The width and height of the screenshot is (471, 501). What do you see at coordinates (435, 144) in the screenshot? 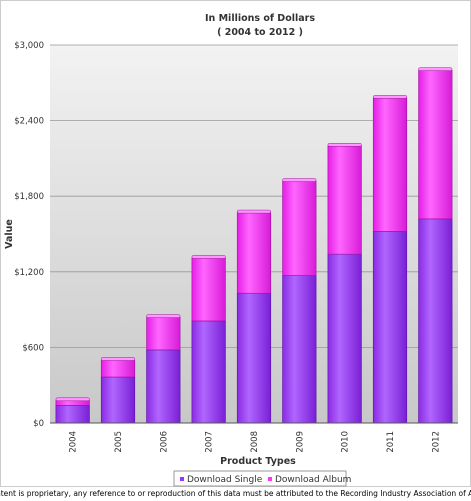
I see `bar-download-album-2012` at bounding box center [435, 144].